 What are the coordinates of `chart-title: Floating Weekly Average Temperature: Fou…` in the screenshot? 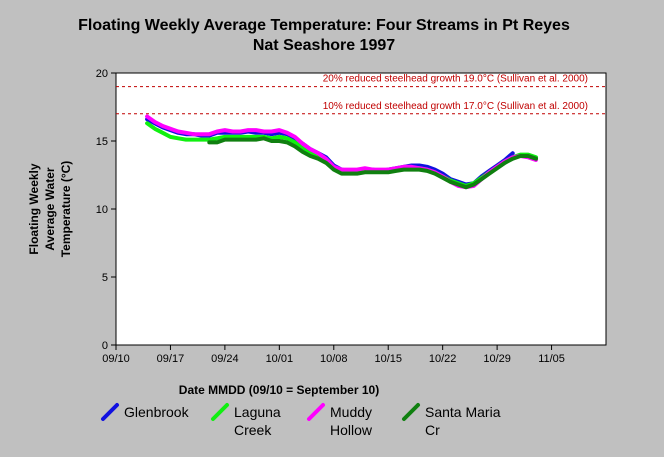 It's located at (324, 25).